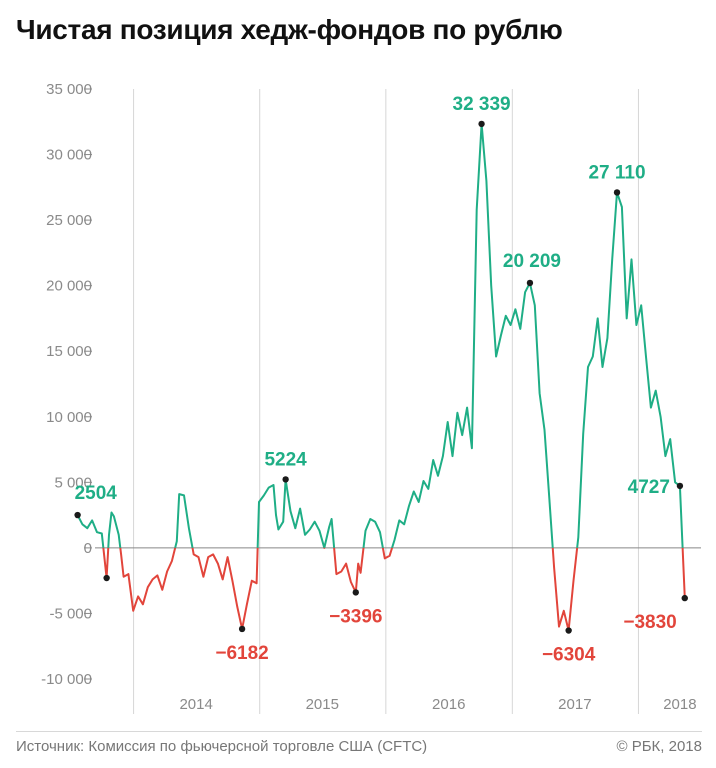  Describe the element at coordinates (679, 704) in the screenshot. I see `year-label: 2018` at that location.